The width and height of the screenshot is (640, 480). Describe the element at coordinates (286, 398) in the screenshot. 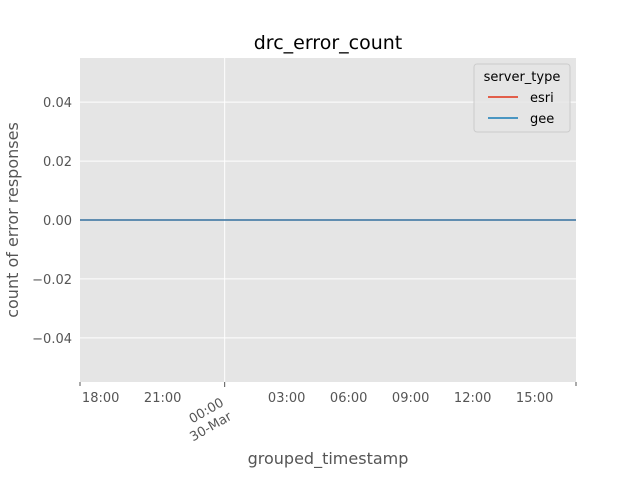

I see `x-tick-label: 03:00` at that location.